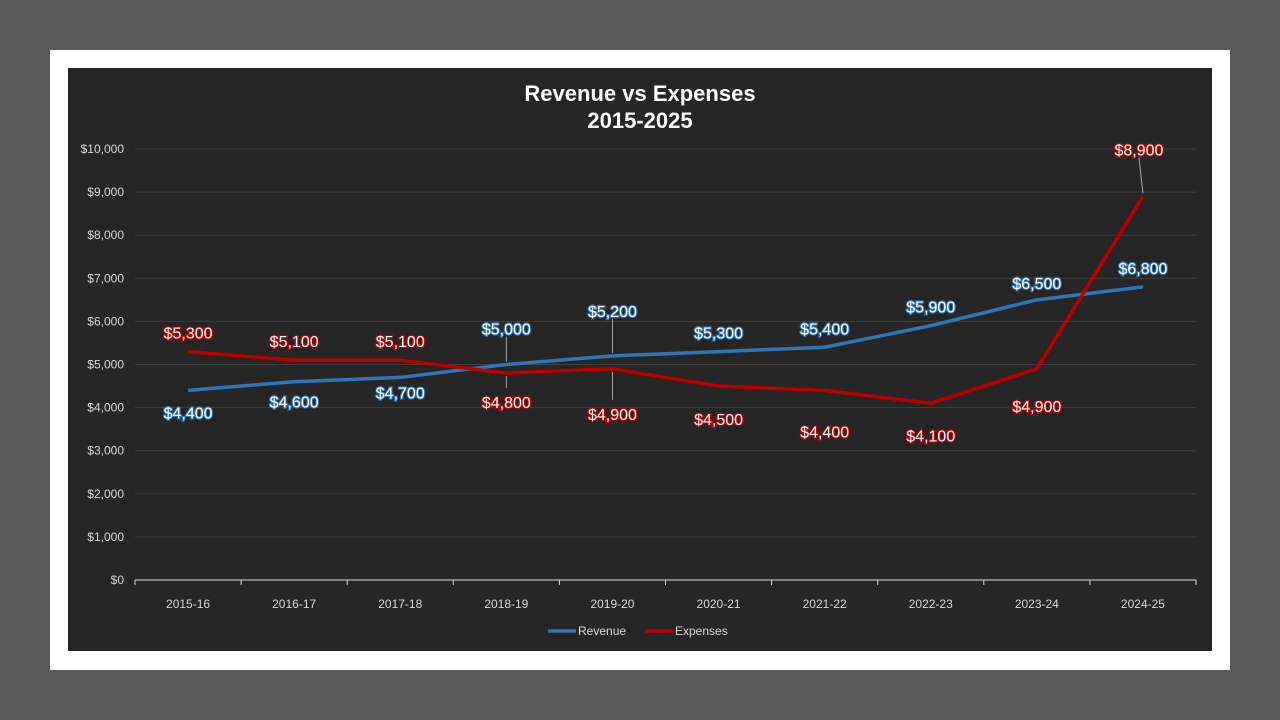  What do you see at coordinates (105, 278) in the screenshot?
I see `y-tick-label: $7,000` at bounding box center [105, 278].